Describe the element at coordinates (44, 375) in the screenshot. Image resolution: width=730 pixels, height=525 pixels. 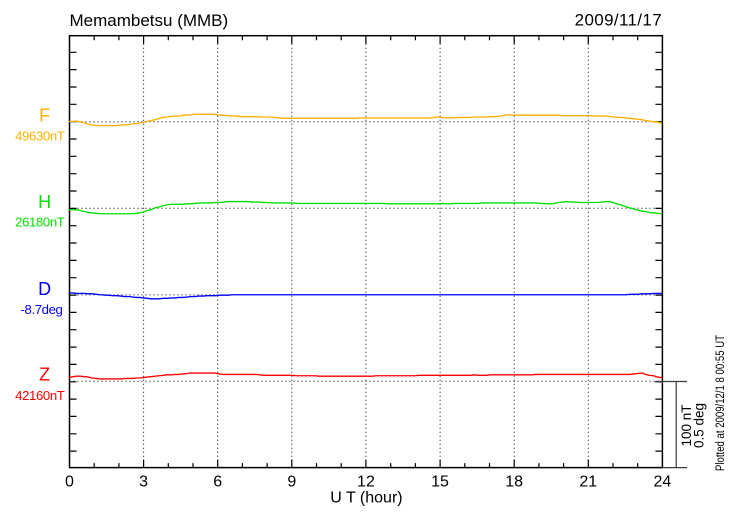
I see `svg-text: Z` at that location.